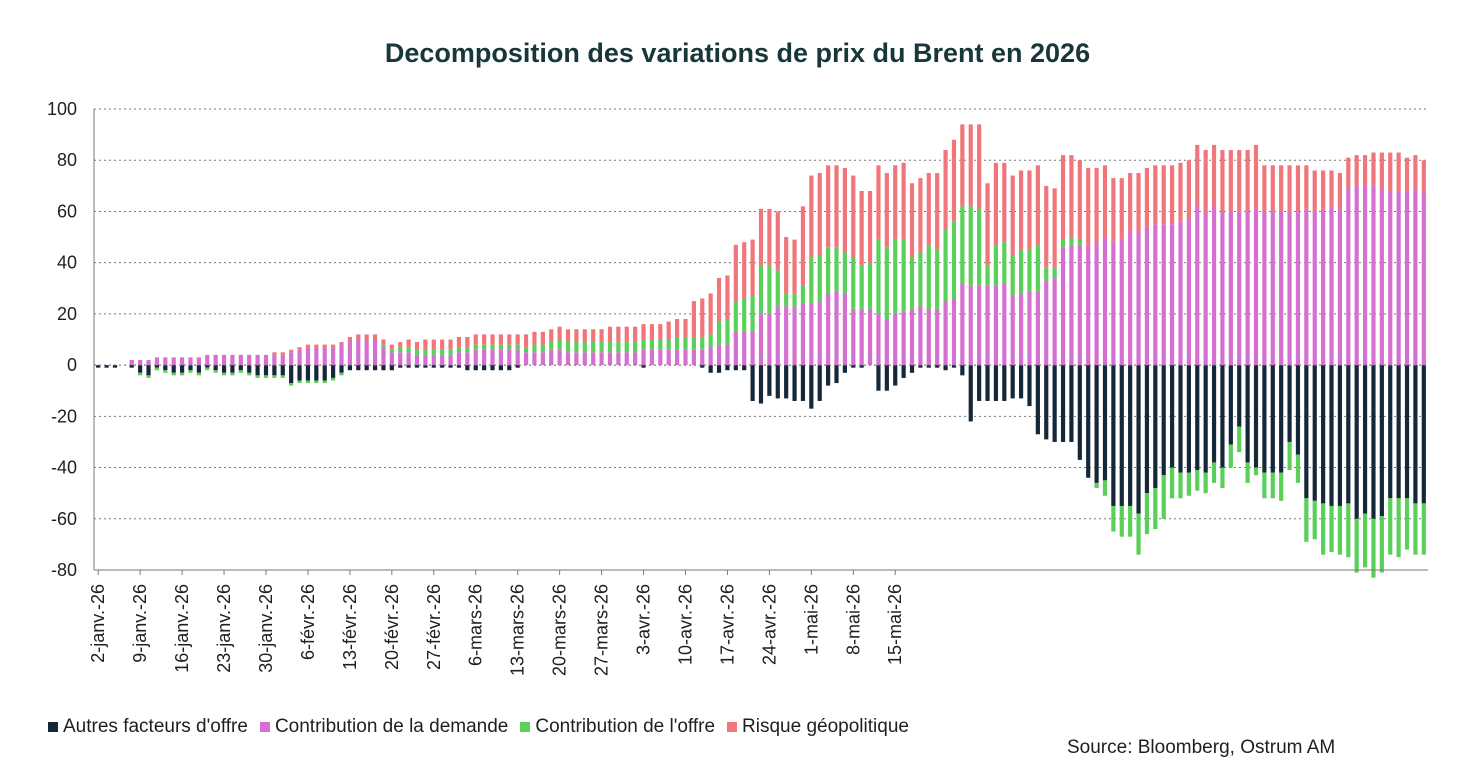 This screenshot has width=1475, height=782. What do you see at coordinates (853, 619) in the screenshot?
I see `x-tick-label: 8-mai-26` at bounding box center [853, 619].